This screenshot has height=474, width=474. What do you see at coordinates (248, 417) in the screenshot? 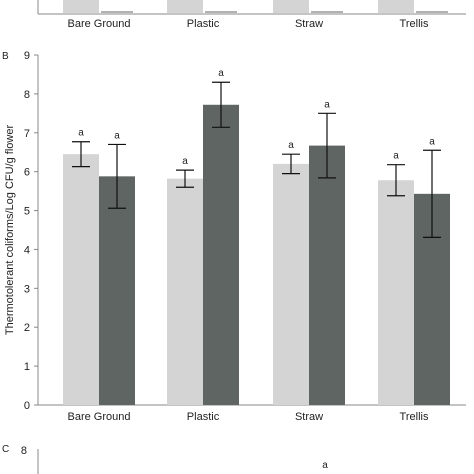
I see `x-axis-labels: Bare Ground Plastic Straw Trellis` at bounding box center [248, 417].